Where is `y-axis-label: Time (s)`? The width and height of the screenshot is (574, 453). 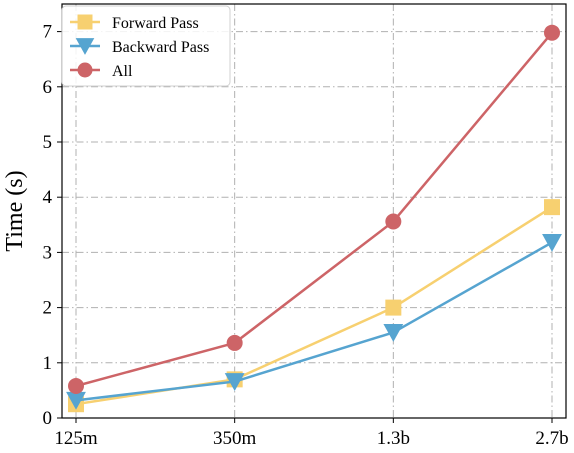
y-axis-label: Time (s) is located at coordinates (15, 210).